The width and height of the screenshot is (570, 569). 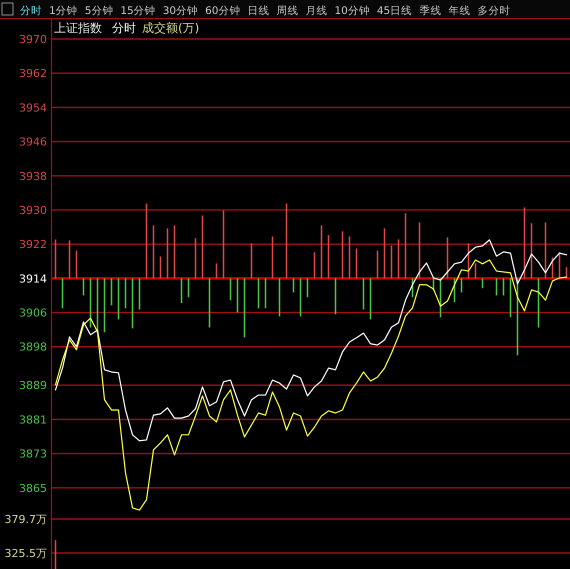 What do you see at coordinates (33, 107) in the screenshot?
I see `y-tick-label: 3954` at bounding box center [33, 107].